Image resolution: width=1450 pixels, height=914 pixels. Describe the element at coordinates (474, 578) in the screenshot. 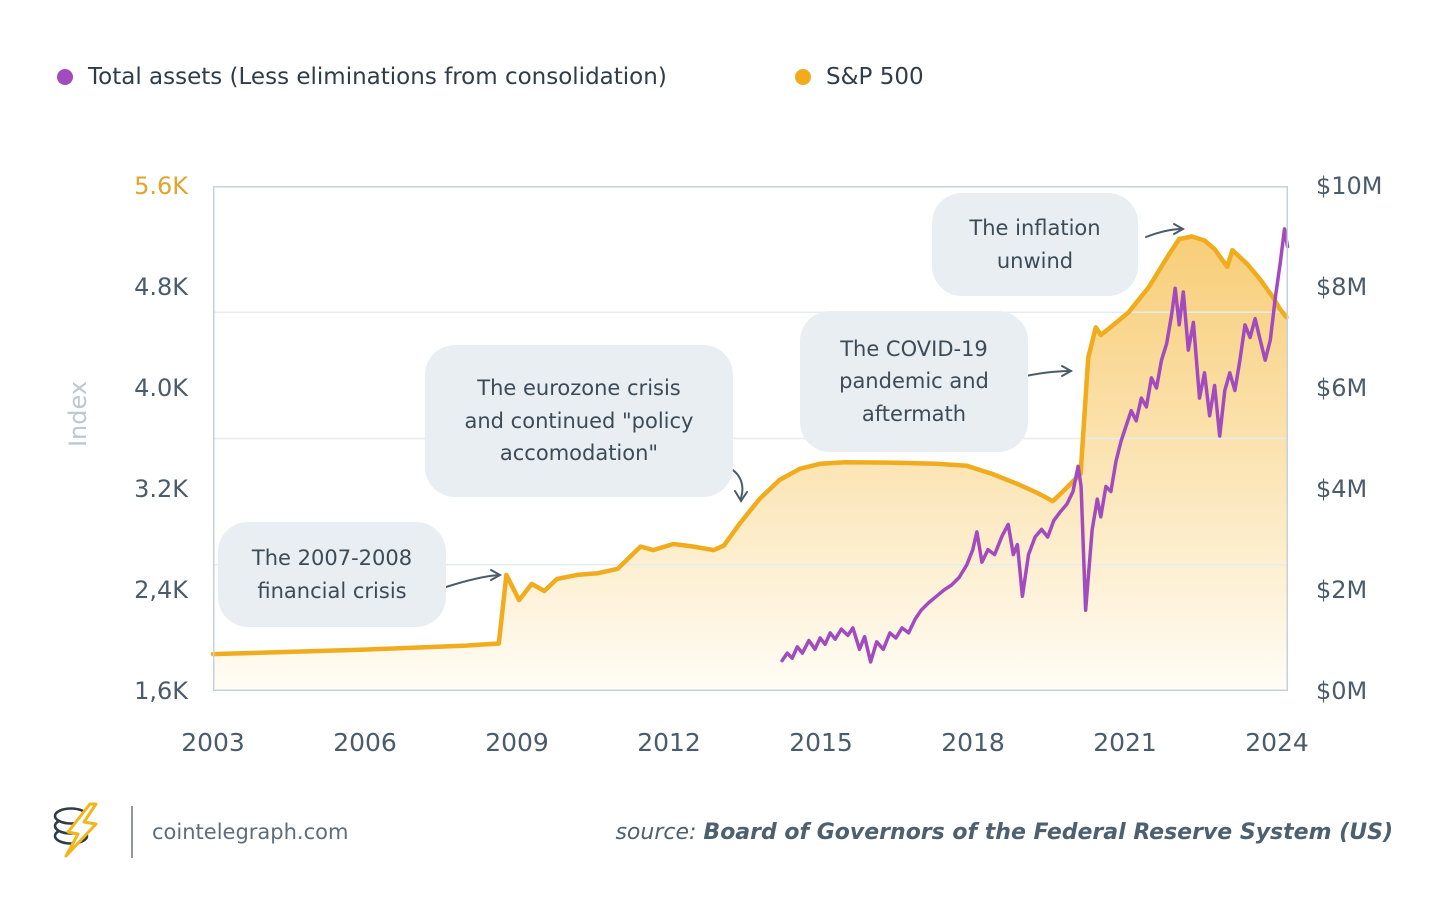

I see `annotation-arrow-financial-crisis` at that location.